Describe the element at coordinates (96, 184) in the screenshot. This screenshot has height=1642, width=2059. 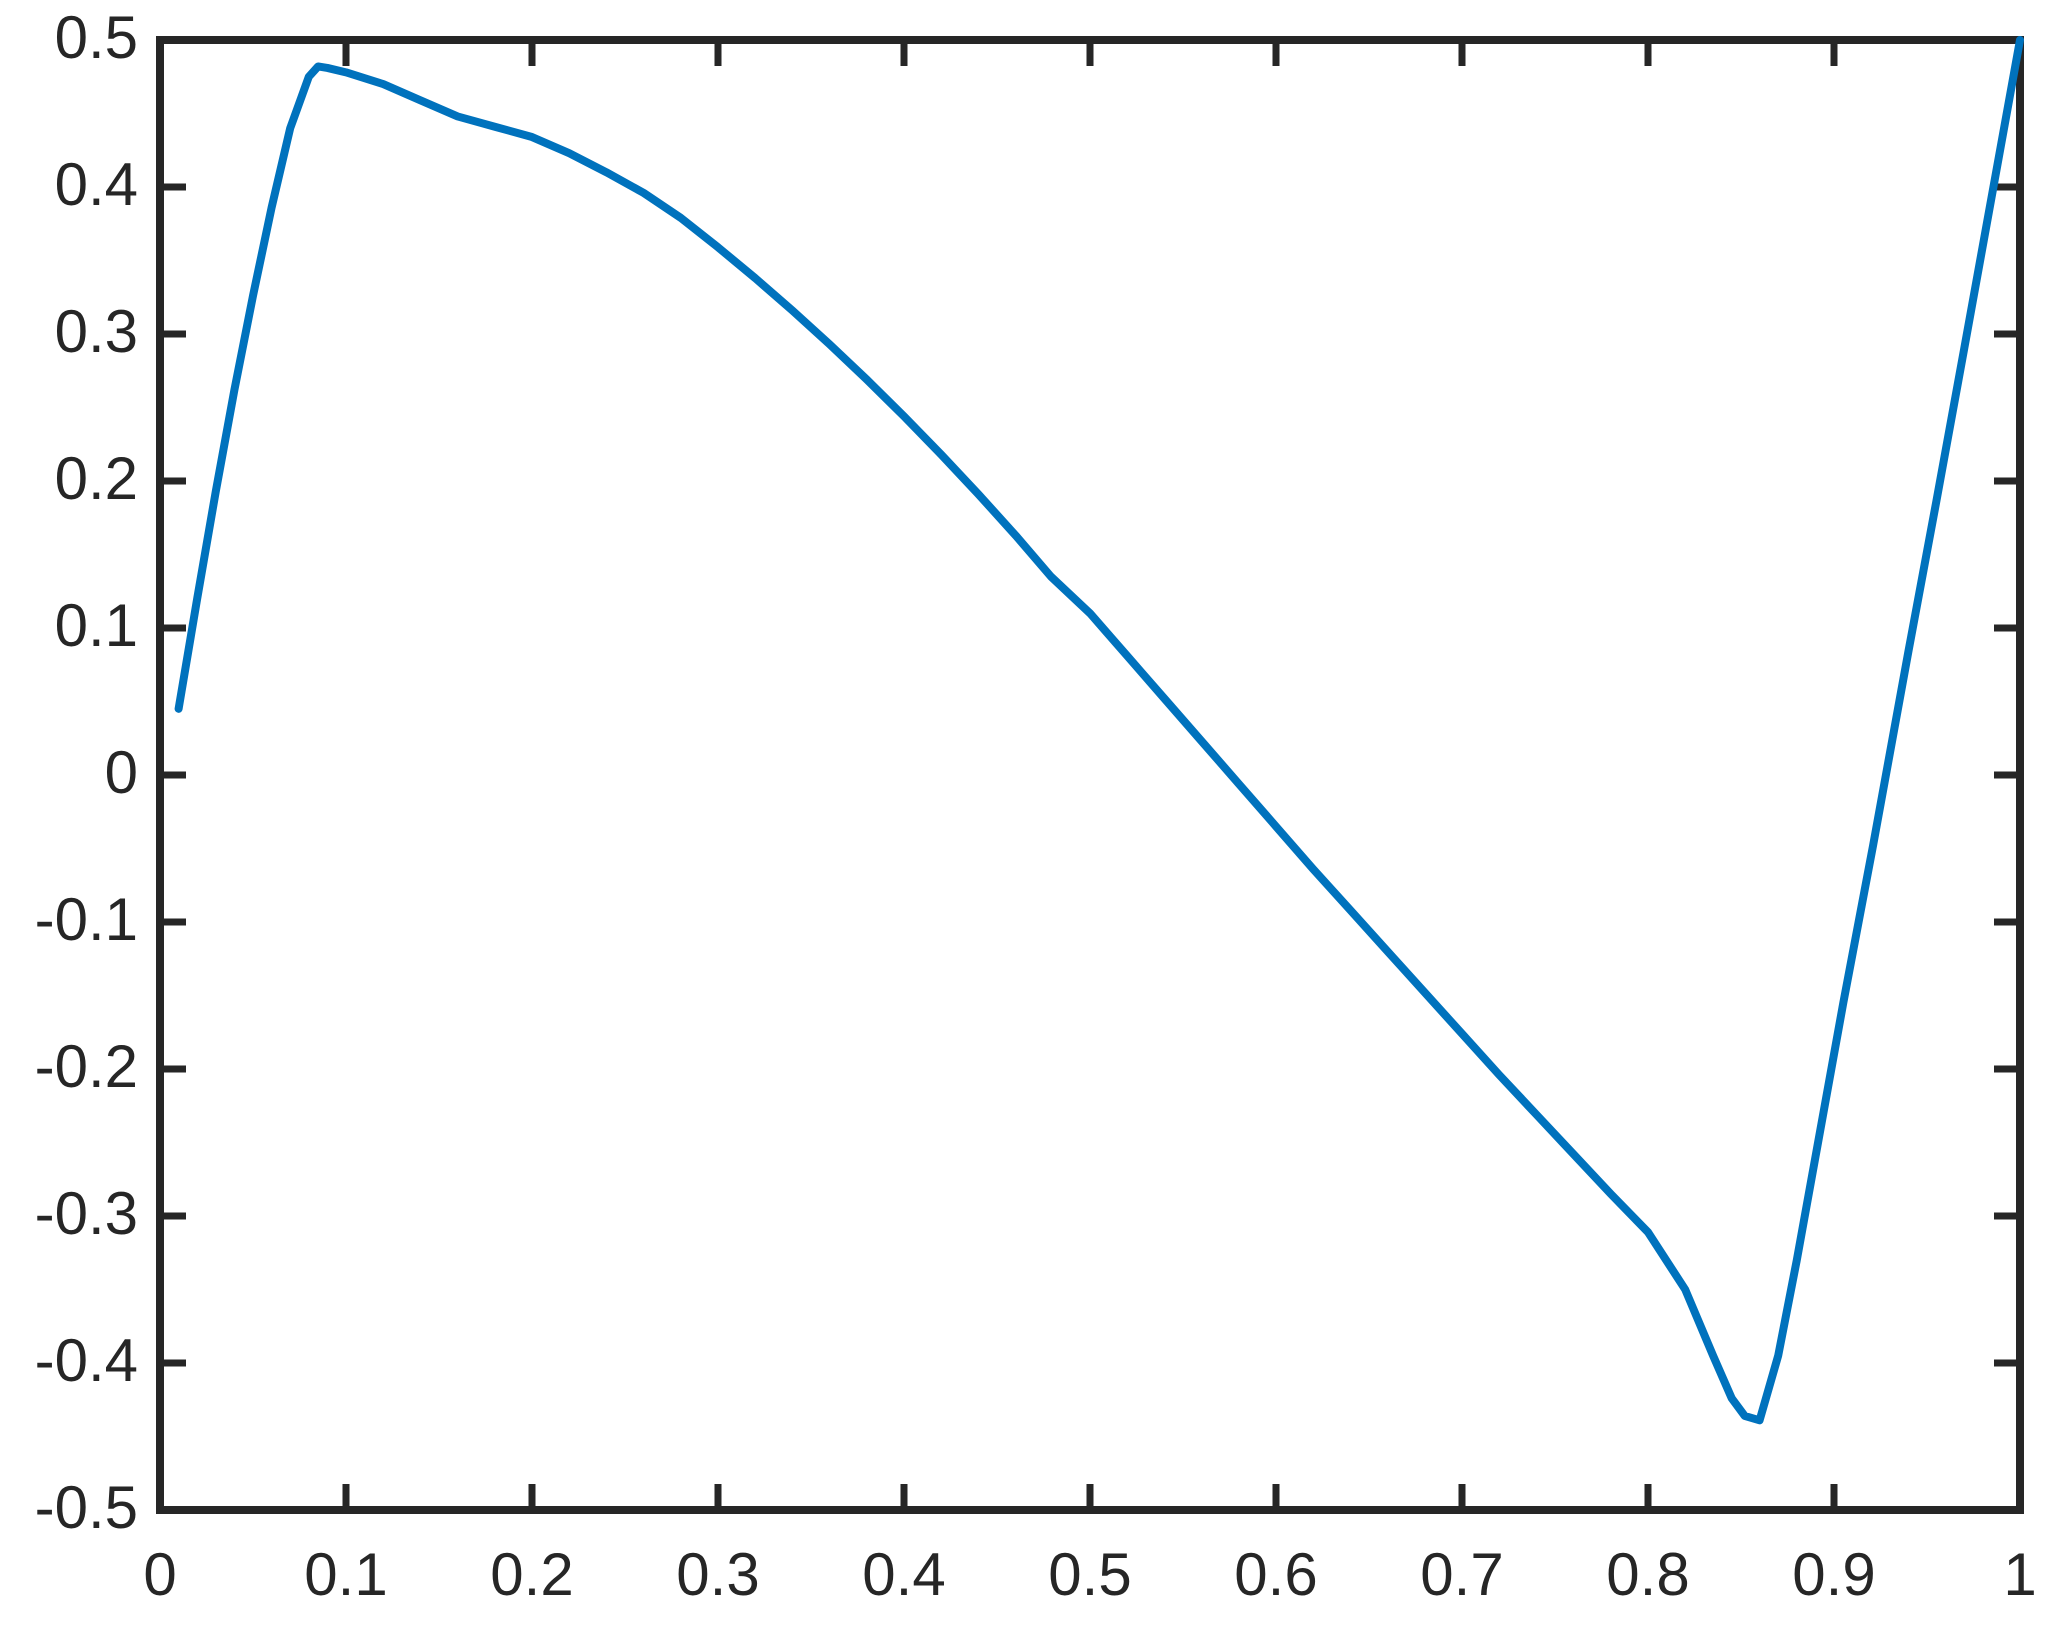
I see `y-tick-label: 0.4` at that location.